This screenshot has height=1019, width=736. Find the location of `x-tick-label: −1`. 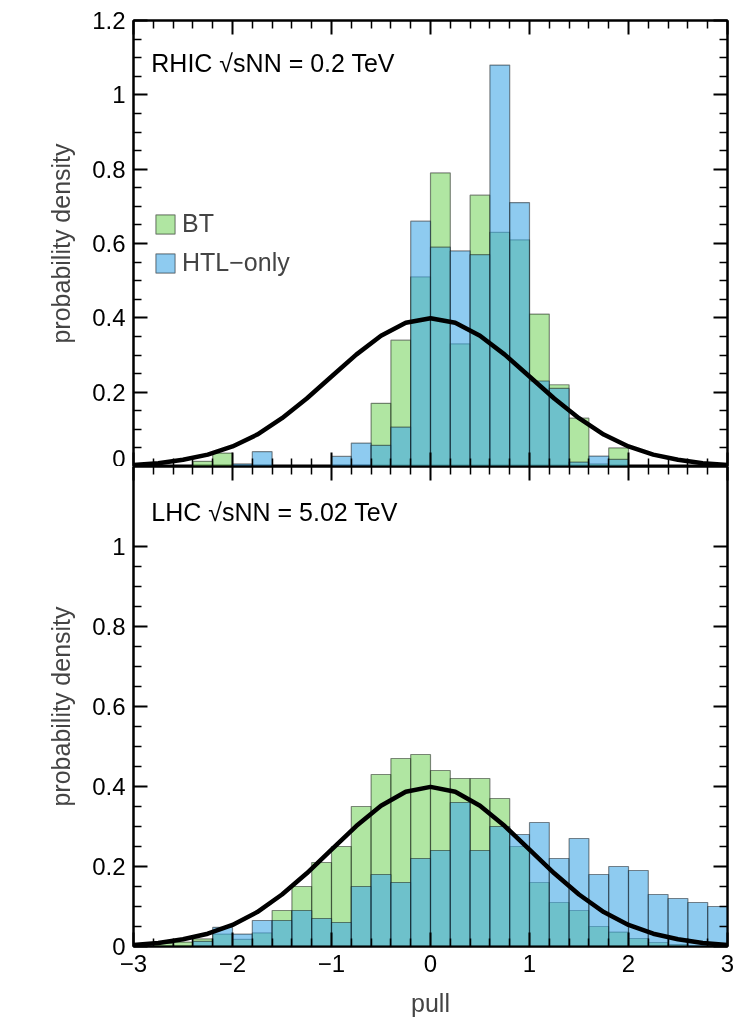

x-tick-label: −1 is located at coordinates (331, 963).